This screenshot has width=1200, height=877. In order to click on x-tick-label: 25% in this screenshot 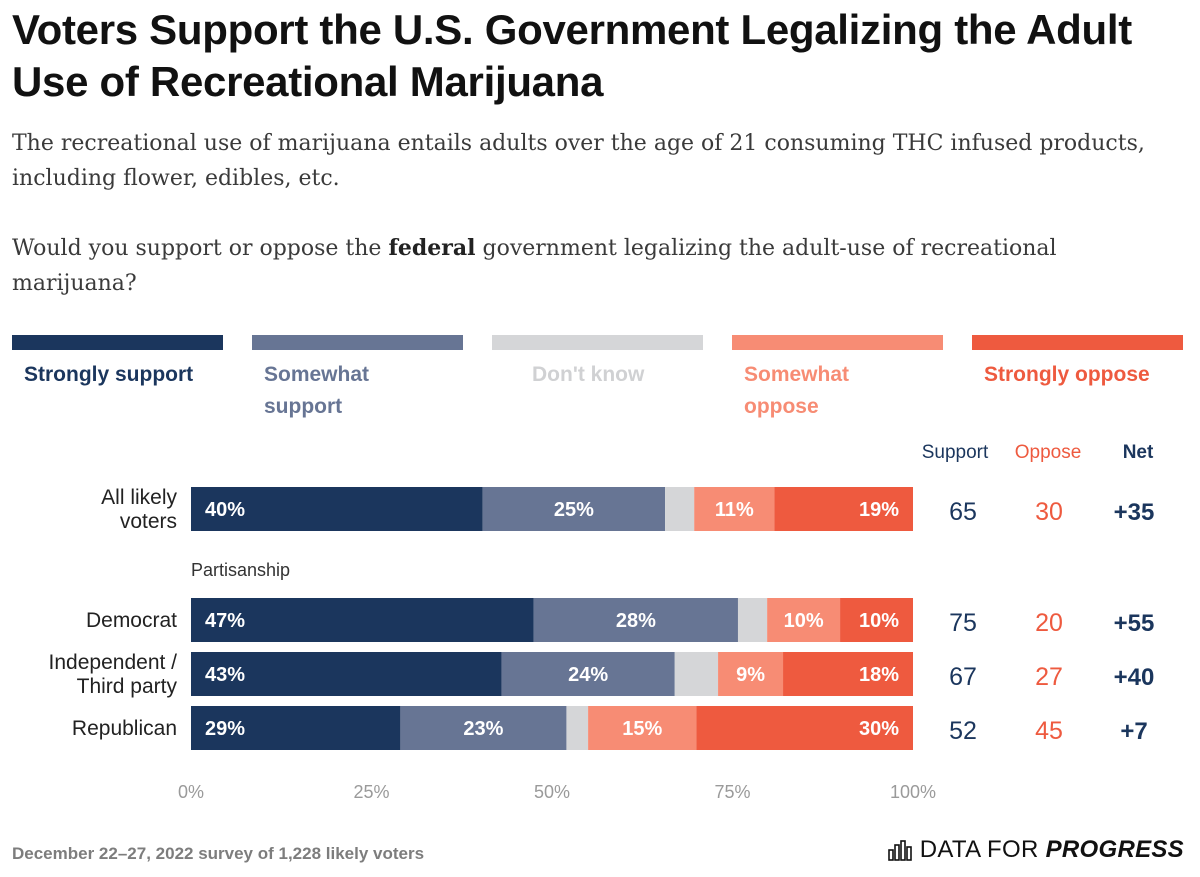, I will do `click(371, 792)`.